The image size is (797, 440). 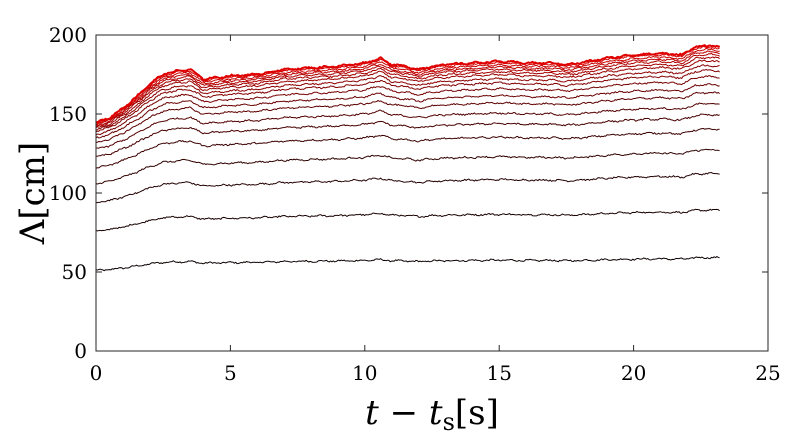 I want to click on y-tick-label: 0, so click(x=80, y=351).